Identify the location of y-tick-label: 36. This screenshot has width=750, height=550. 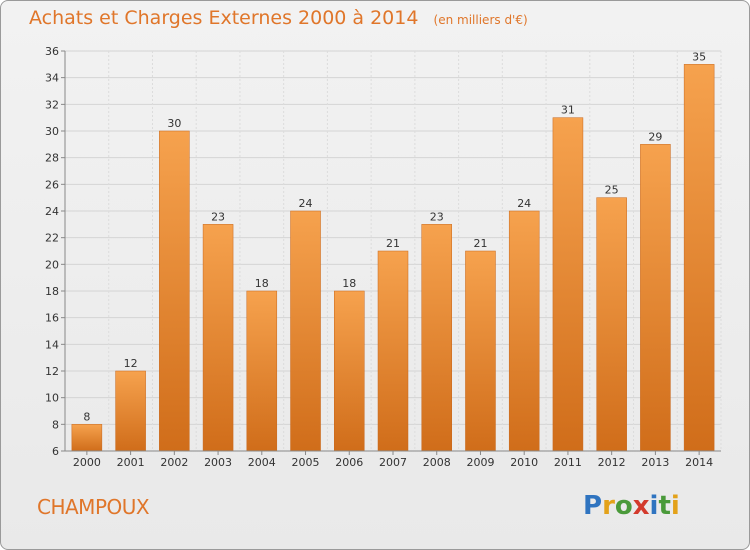
(52, 51).